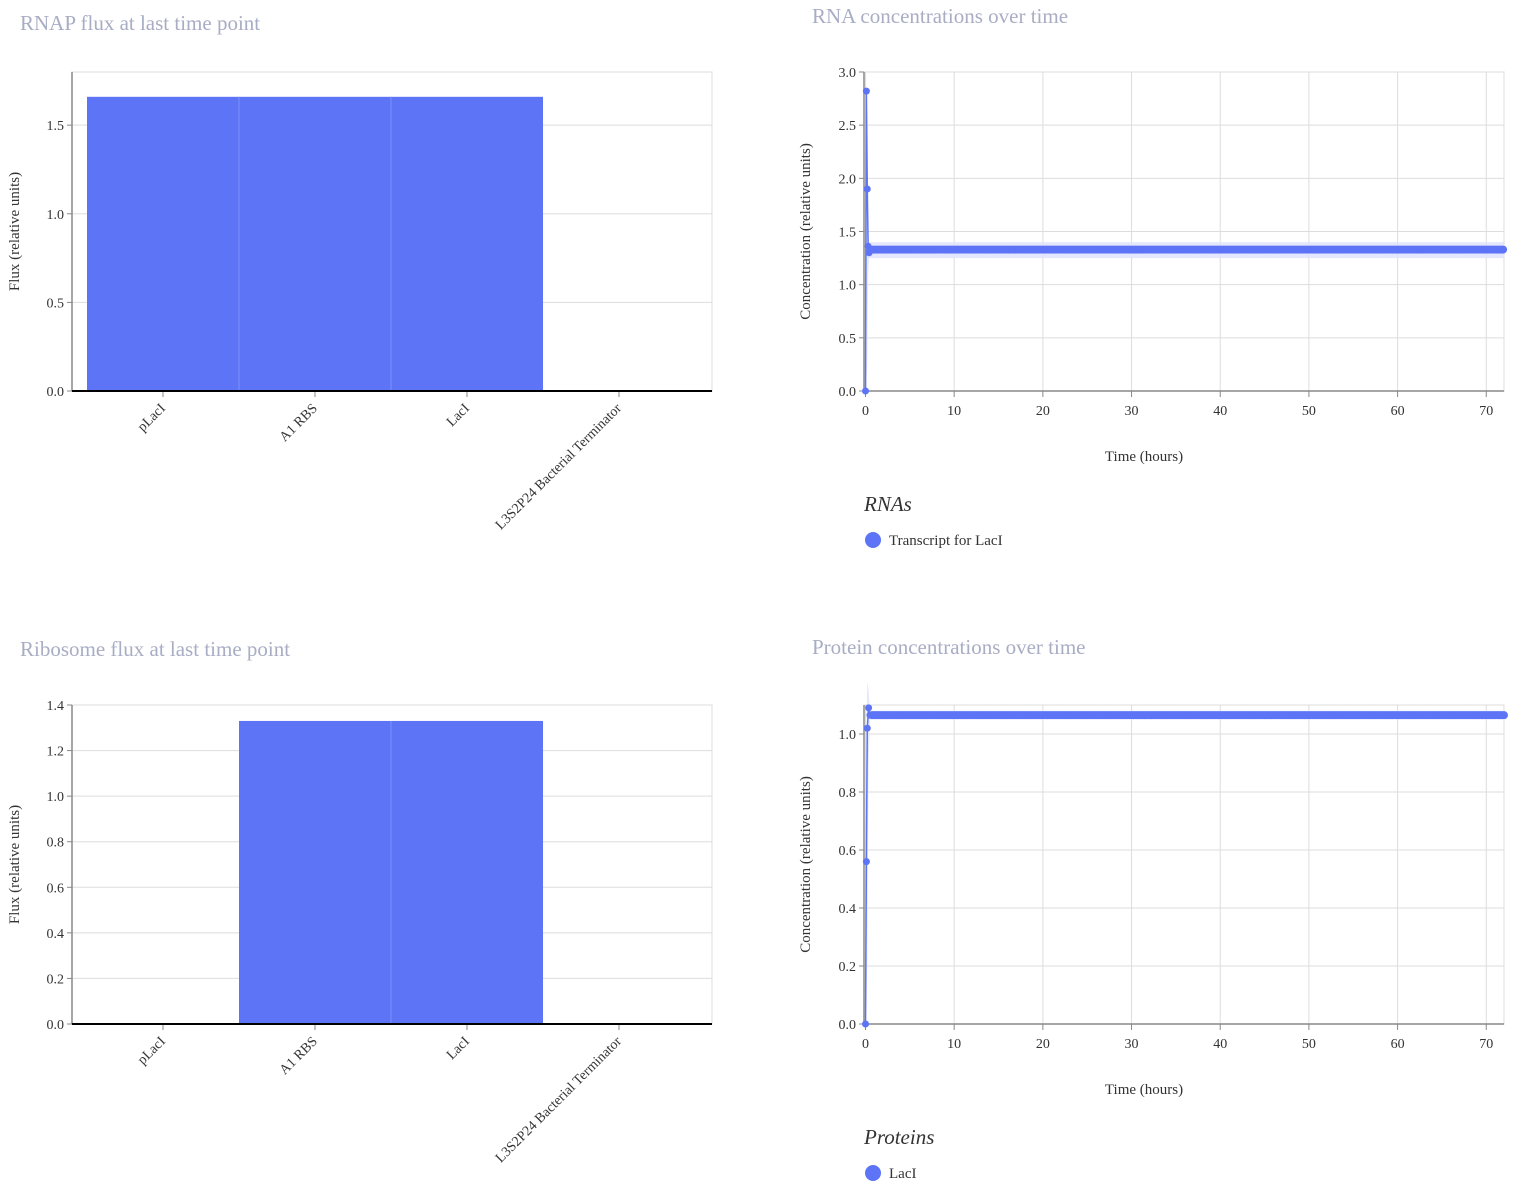 The image size is (1522, 1192). What do you see at coordinates (152, 418) in the screenshot?
I see `rnap-x-tick-label: pLacI` at bounding box center [152, 418].